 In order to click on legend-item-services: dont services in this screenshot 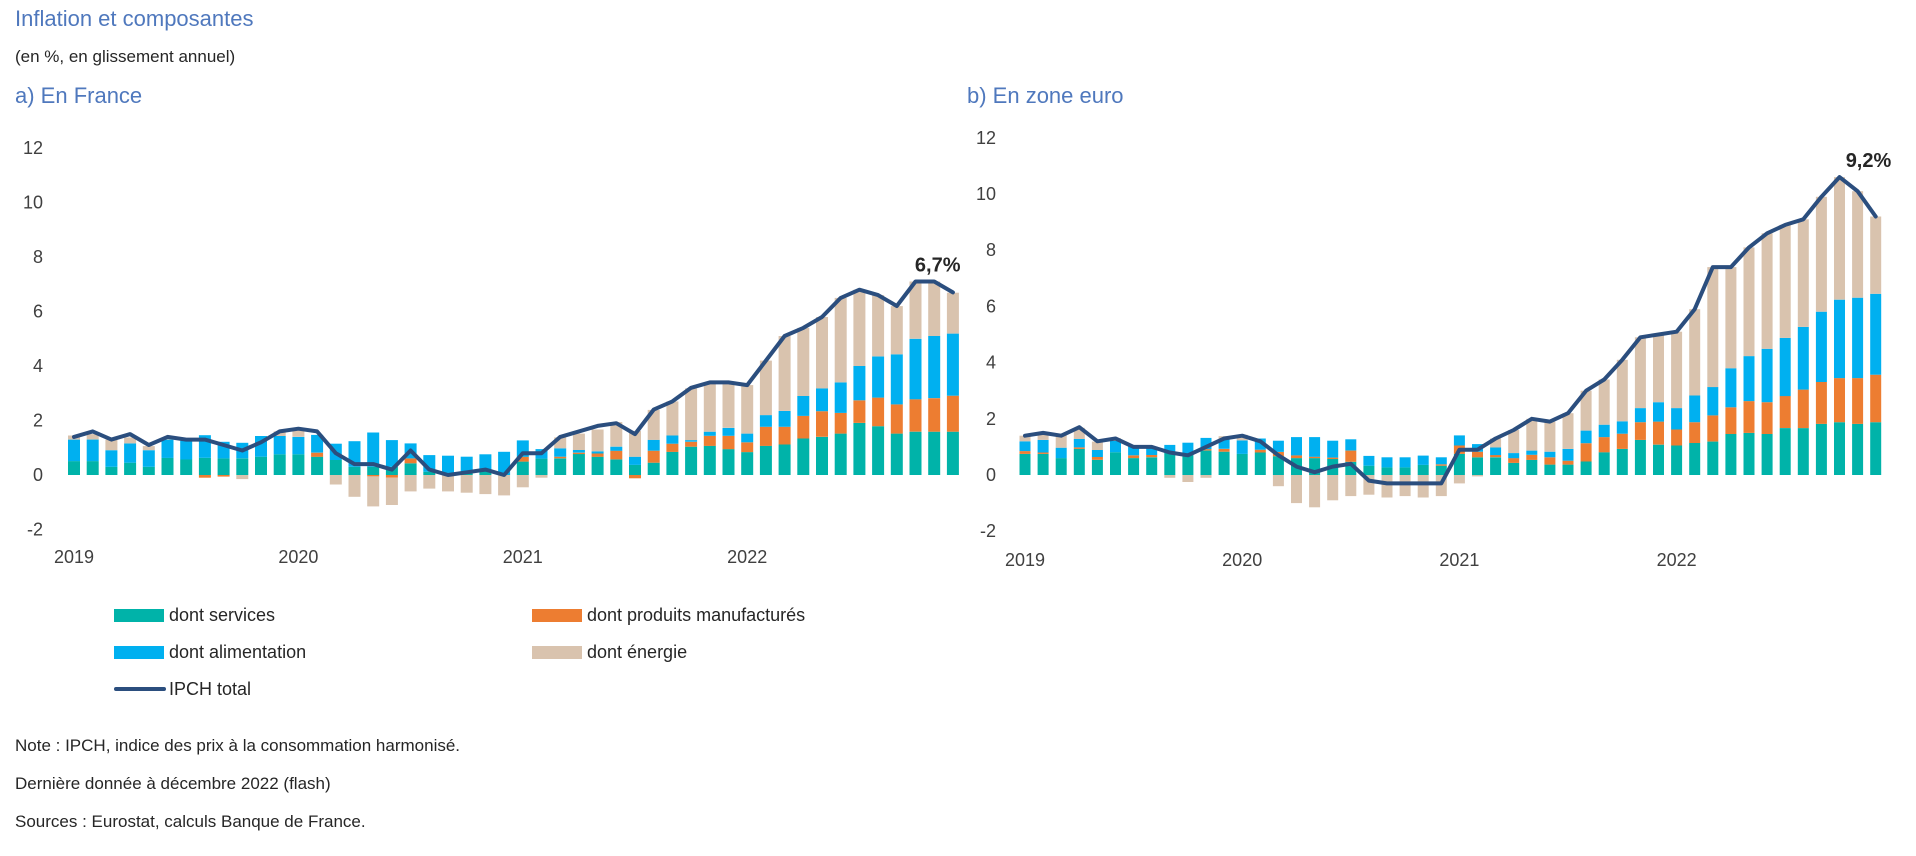, I will do `click(194, 615)`.